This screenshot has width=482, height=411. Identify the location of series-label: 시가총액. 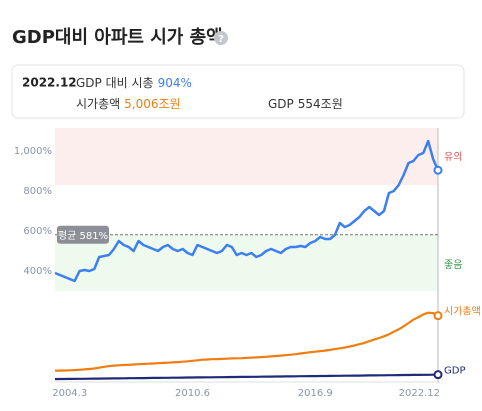
(462, 312).